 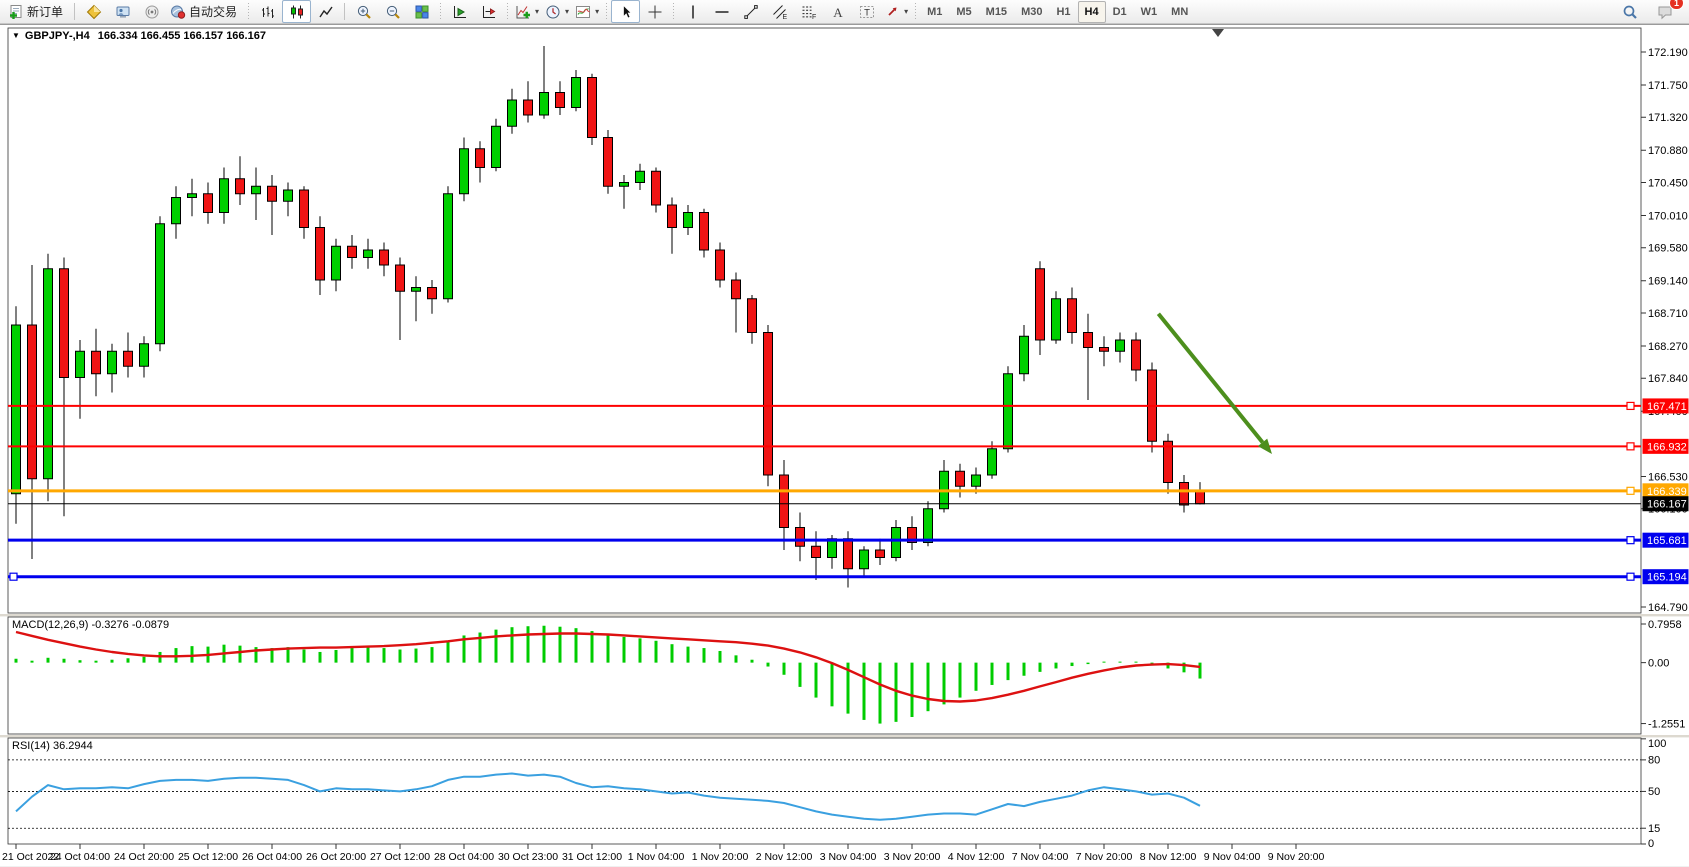 I want to click on rsi-pane, so click(x=824, y=794).